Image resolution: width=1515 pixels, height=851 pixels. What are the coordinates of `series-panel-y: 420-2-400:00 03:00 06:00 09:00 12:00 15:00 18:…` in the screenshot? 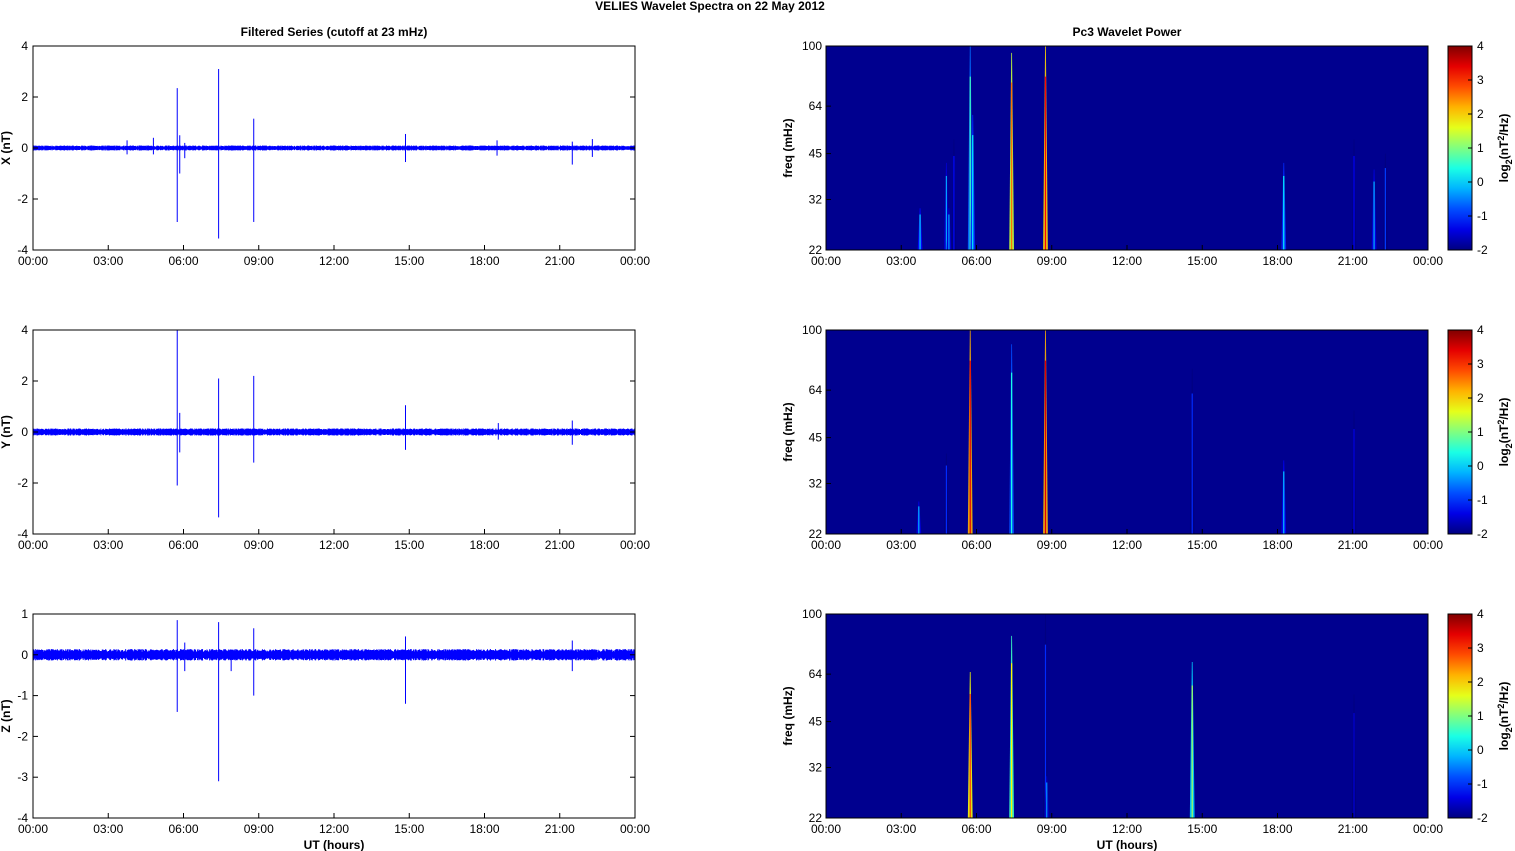 It's located at (325, 437).